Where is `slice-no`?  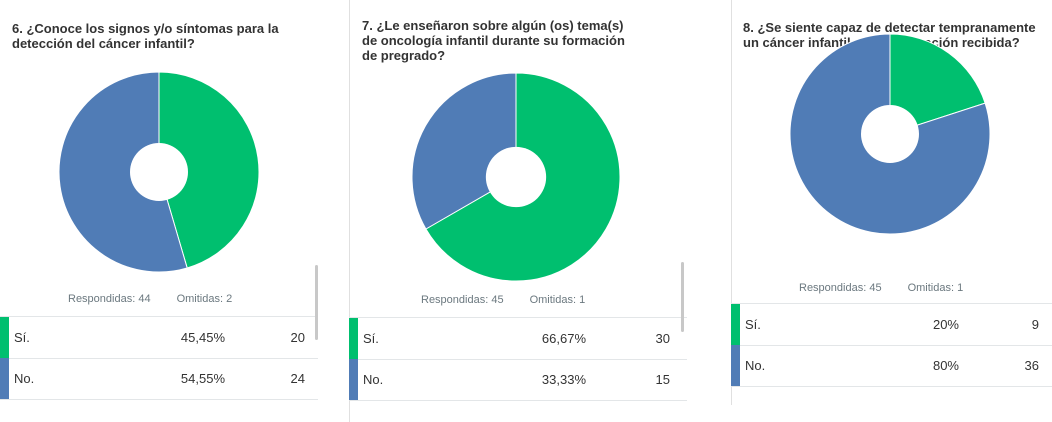
slice-no is located at coordinates (123, 172).